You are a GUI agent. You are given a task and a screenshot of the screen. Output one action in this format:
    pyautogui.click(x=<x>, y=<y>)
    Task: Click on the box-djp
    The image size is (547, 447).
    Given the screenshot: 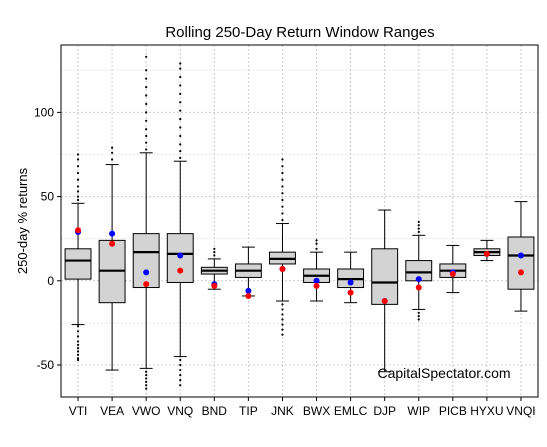 What is the action you would take?
    pyautogui.click(x=385, y=291)
    